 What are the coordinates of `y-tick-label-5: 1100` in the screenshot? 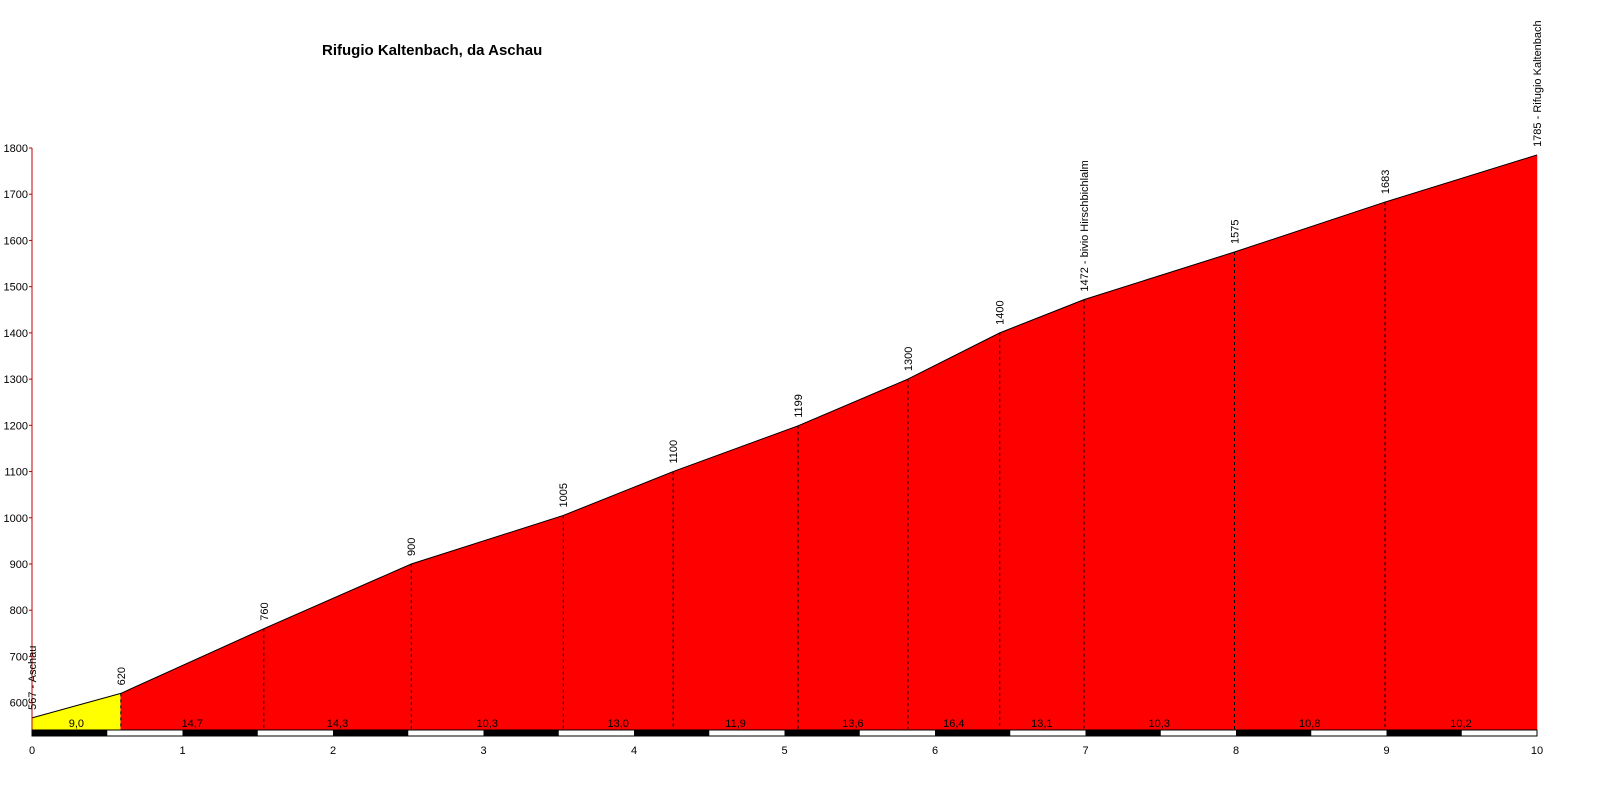 It's located at (16, 473).